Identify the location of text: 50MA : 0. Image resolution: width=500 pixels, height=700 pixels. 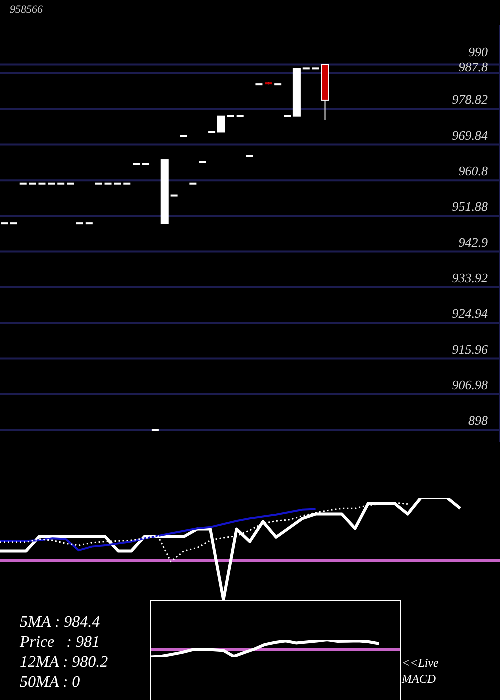
(50, 682).